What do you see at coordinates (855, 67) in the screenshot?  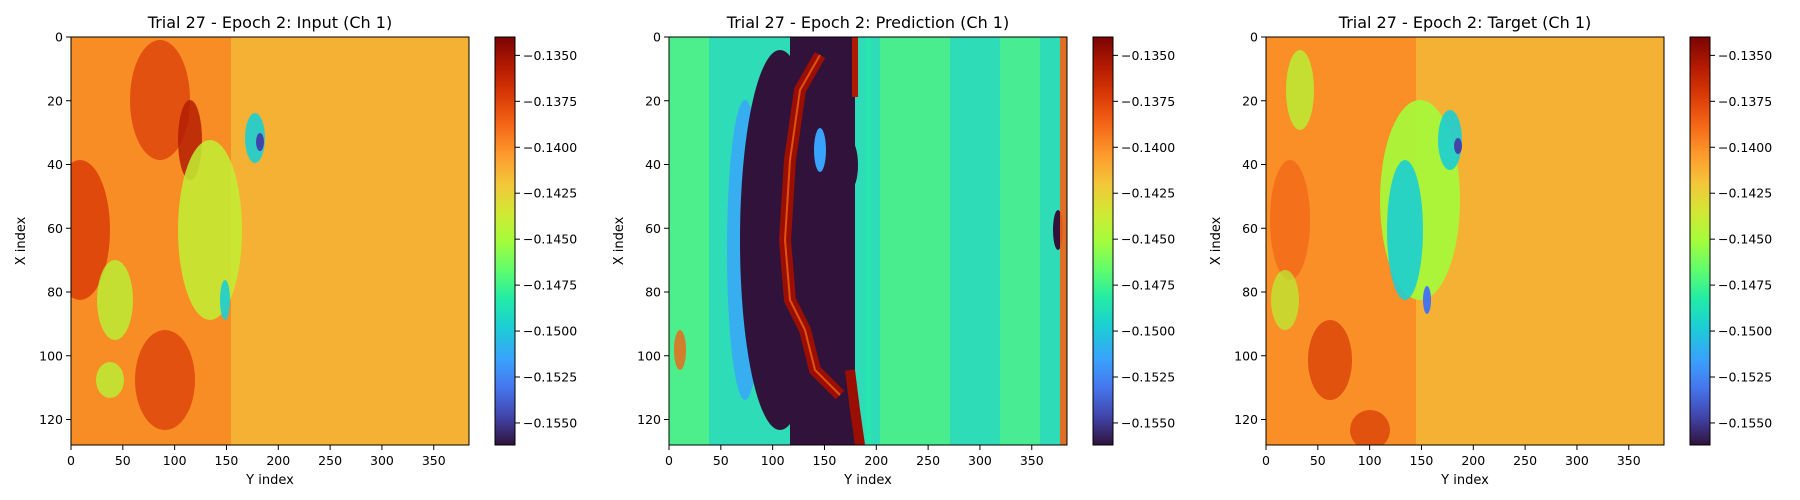 I see `red-stripe` at bounding box center [855, 67].